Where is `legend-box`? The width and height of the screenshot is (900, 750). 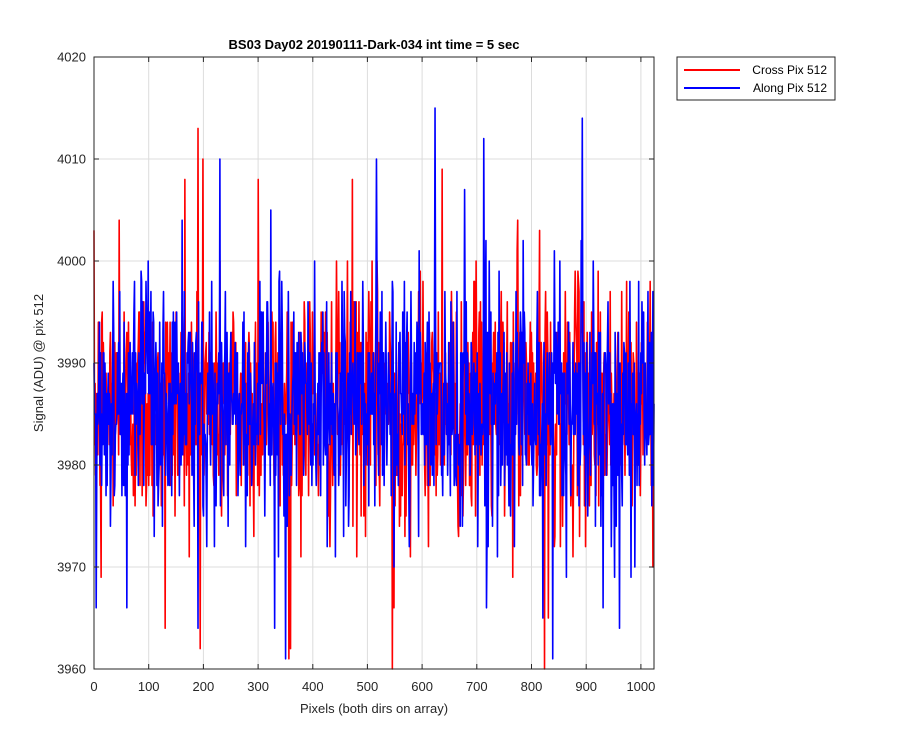
legend-box is located at coordinates (756, 78).